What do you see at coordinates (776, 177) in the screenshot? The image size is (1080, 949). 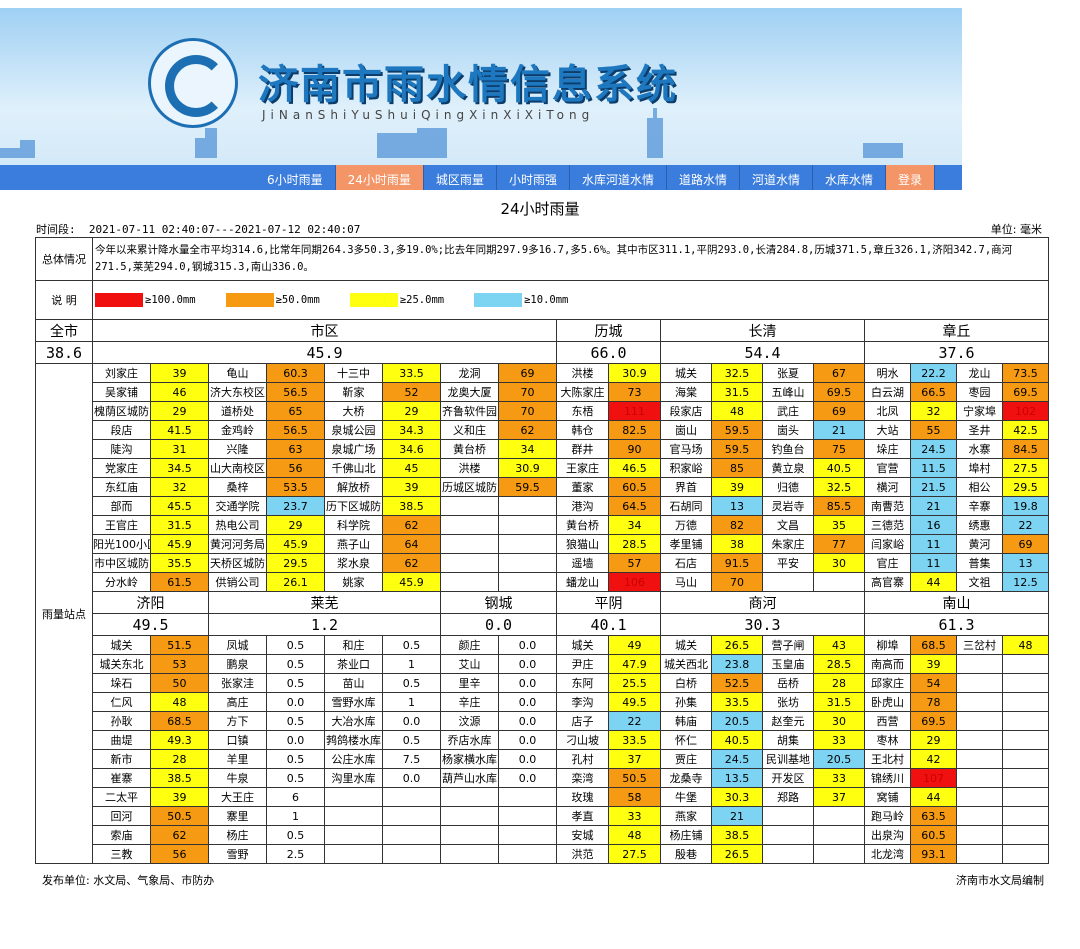 I see `nav-item: 河道水情` at bounding box center [776, 177].